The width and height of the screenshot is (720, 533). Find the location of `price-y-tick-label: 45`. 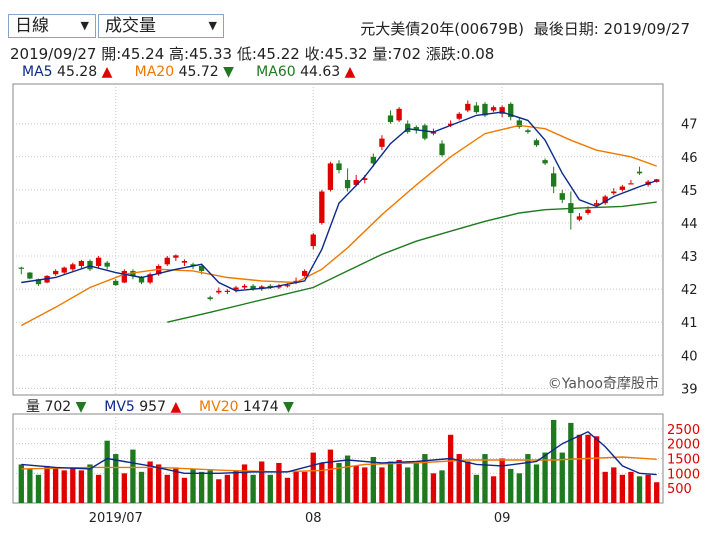

price-y-tick-label: 45 is located at coordinates (689, 191).